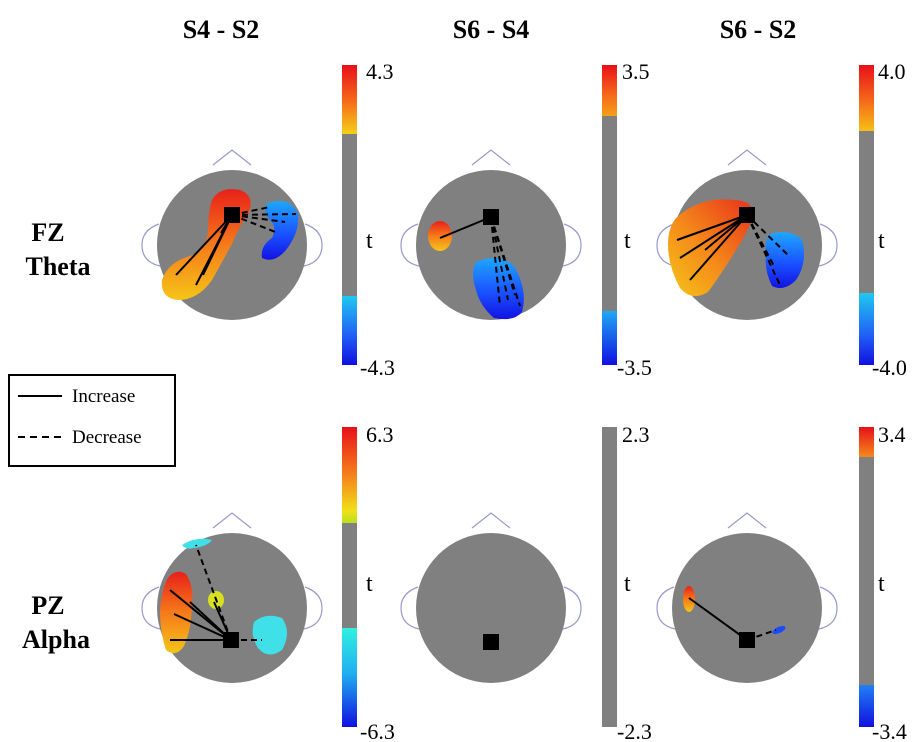 This screenshot has width=912, height=742. What do you see at coordinates (58, 266) in the screenshot?
I see `row-title-theta: Theta` at bounding box center [58, 266].